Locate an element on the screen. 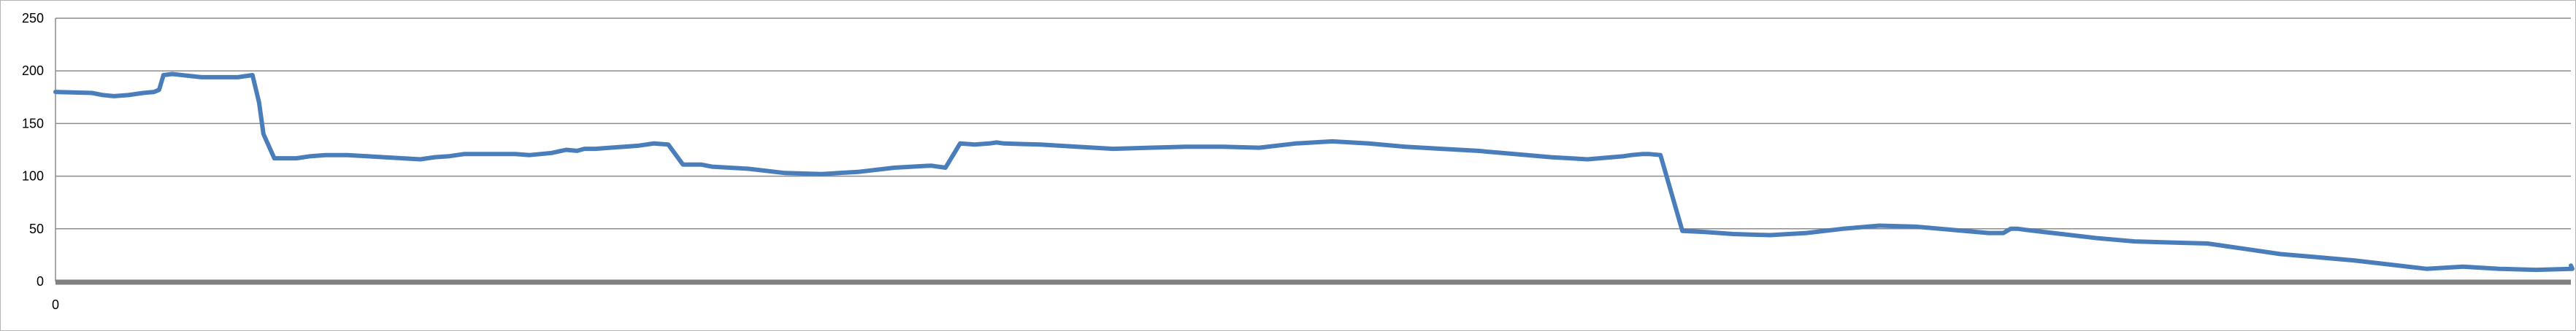  y-tick-label-0: 0 is located at coordinates (40, 281).